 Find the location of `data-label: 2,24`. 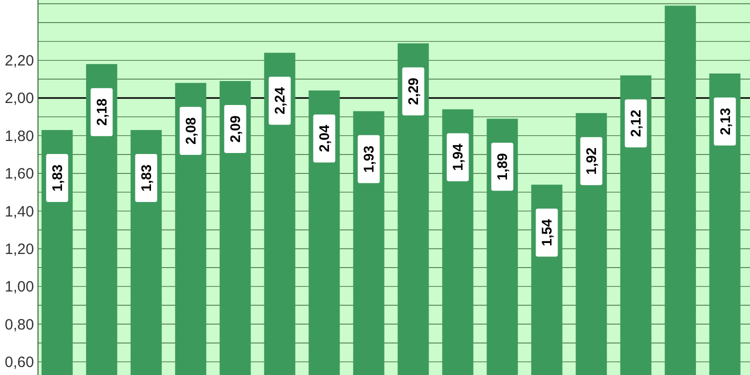

data-label: 2,24 is located at coordinates (280, 100).